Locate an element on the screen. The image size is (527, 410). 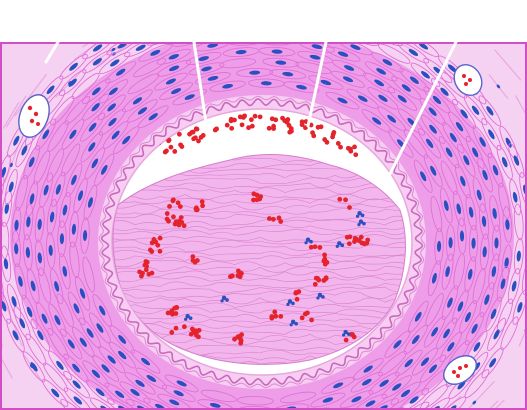
vasa-vasorum-left is located at coordinates (34, 116).